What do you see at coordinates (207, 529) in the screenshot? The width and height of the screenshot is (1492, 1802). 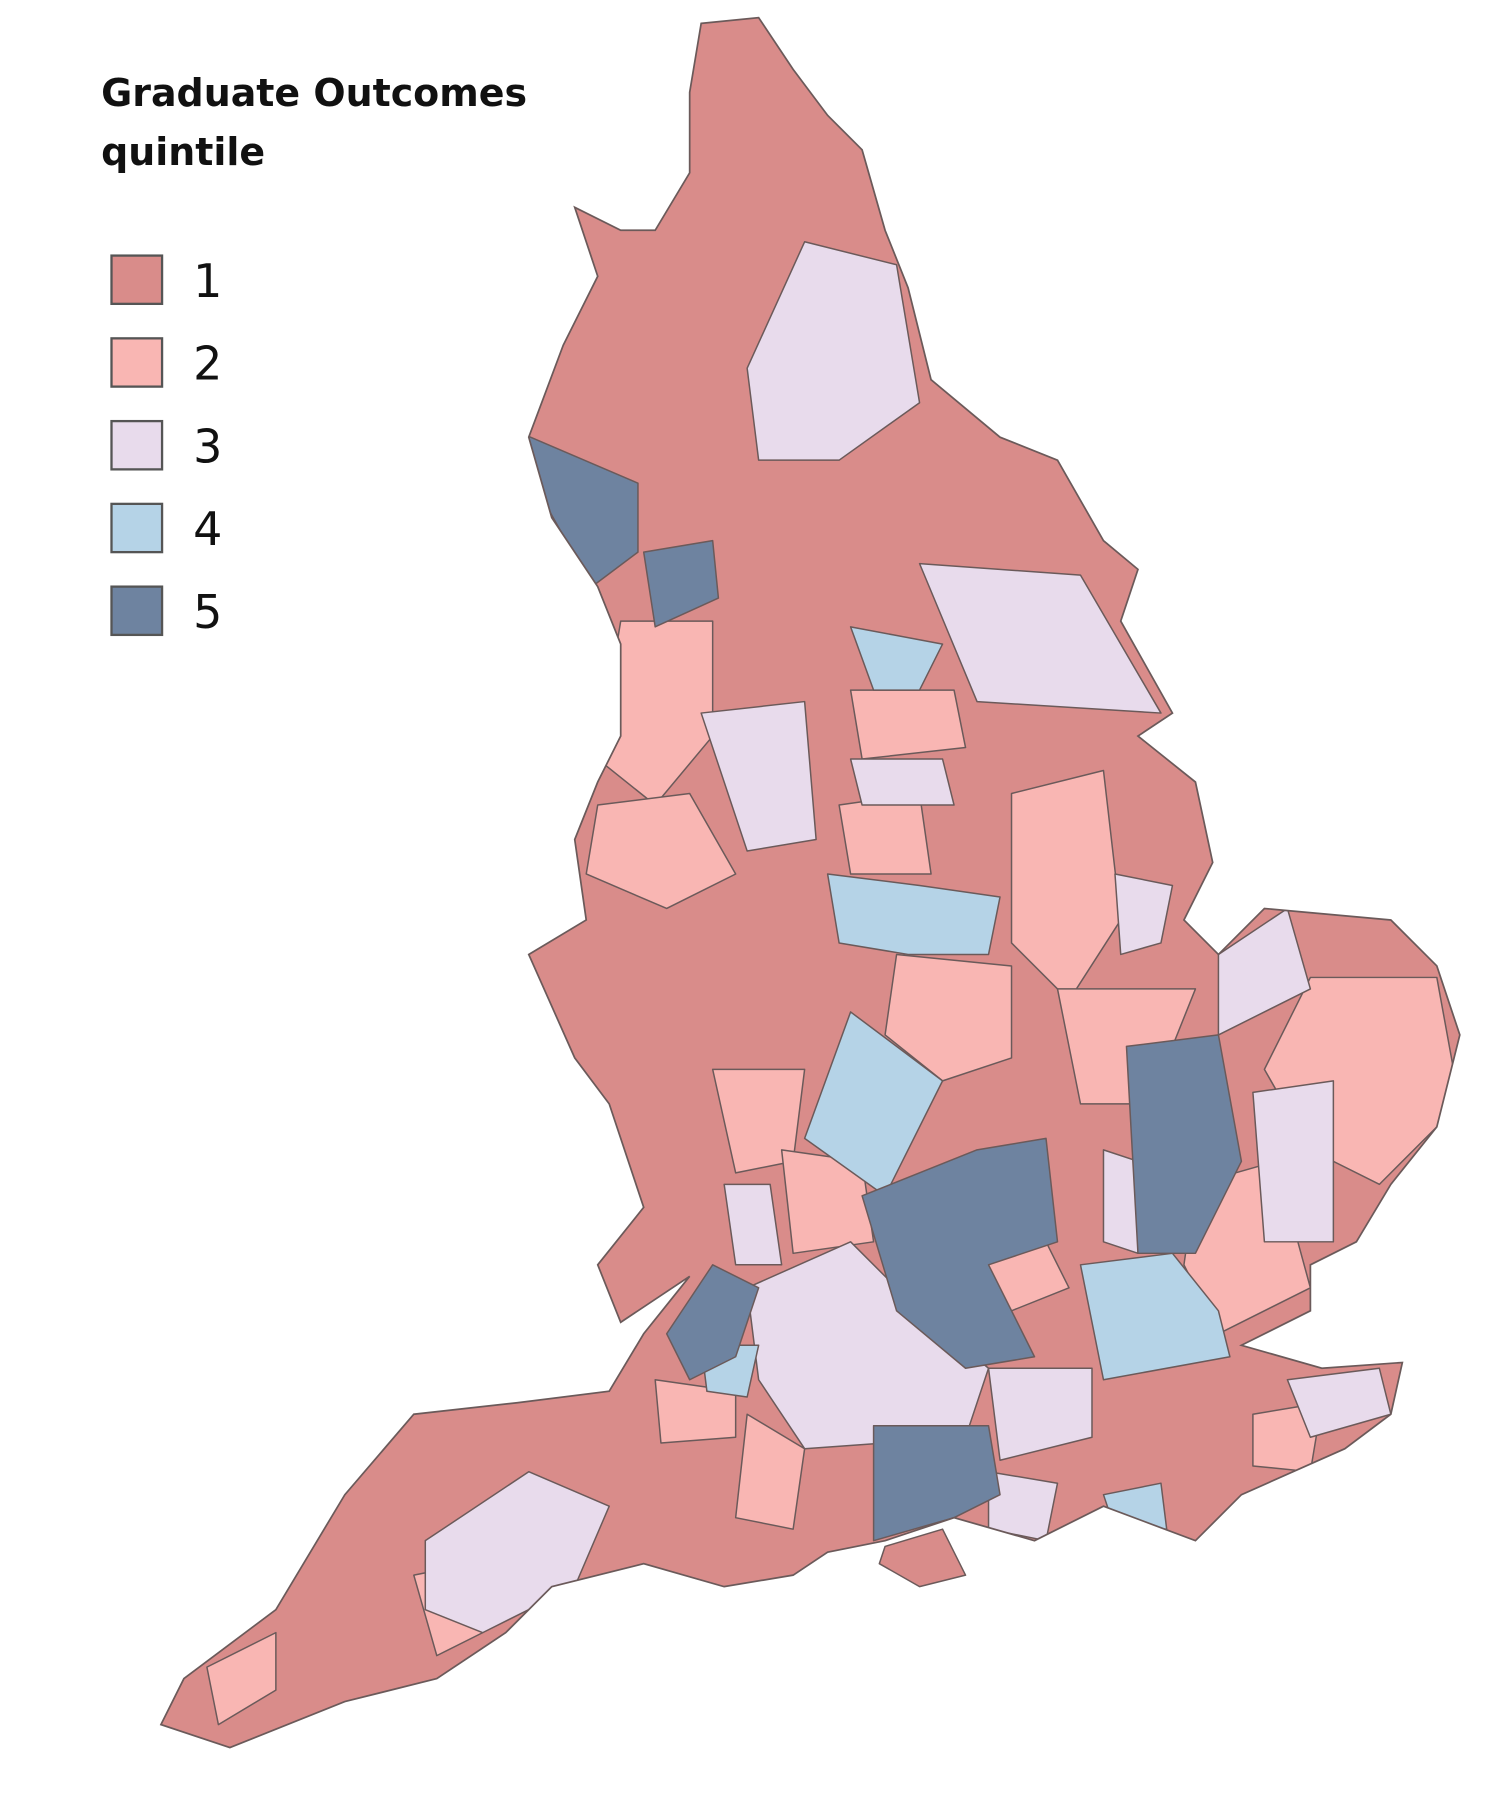 I see `legend-label: 4` at bounding box center [207, 529].